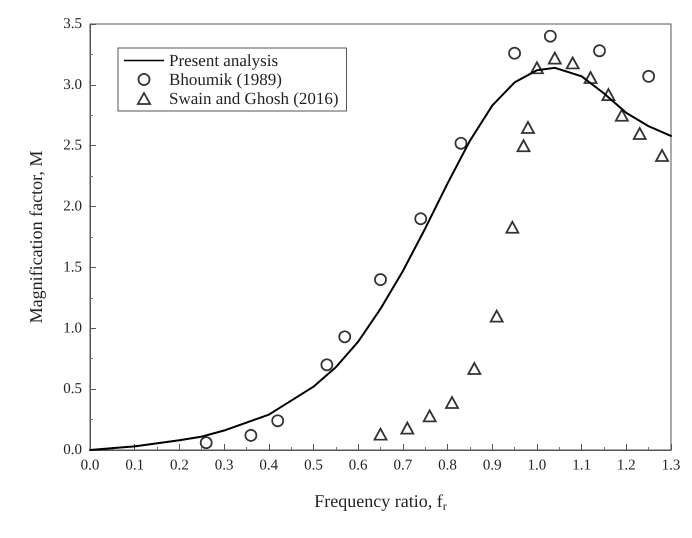 The image size is (692, 538). I want to click on x-tick-label: 1.3, so click(671, 466).